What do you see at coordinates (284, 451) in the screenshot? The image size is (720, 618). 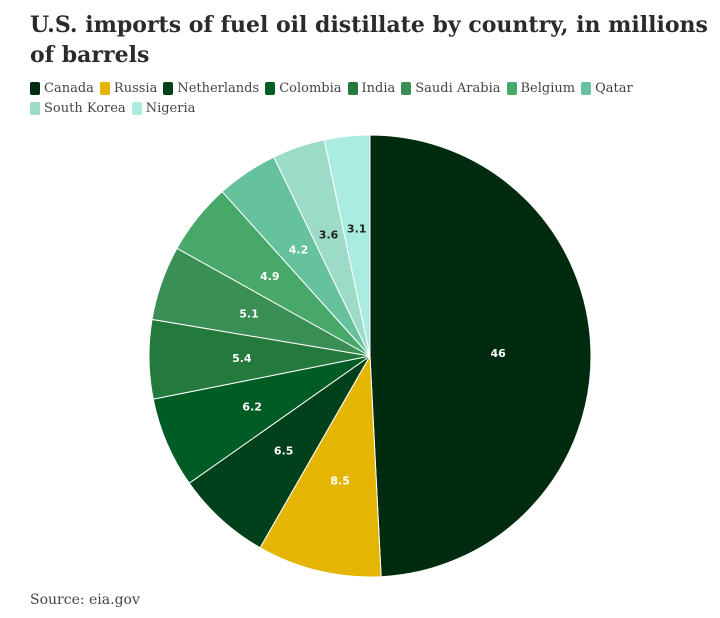 I see `data-label: 6.5` at bounding box center [284, 451].